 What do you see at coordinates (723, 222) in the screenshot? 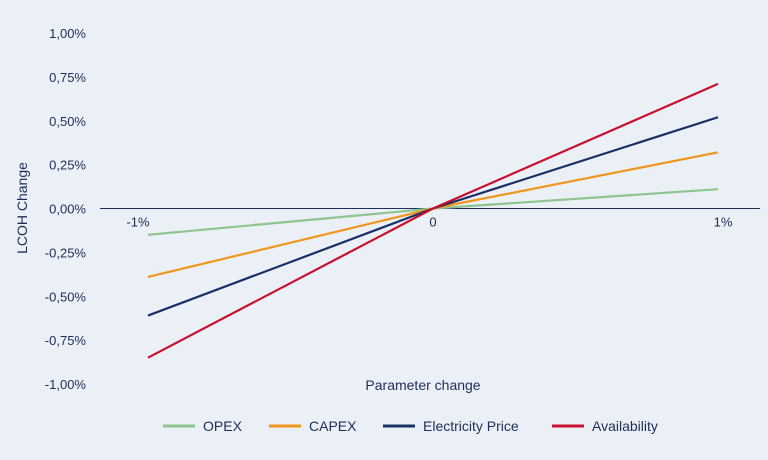
I see `x-tick-label: 1%` at bounding box center [723, 222].